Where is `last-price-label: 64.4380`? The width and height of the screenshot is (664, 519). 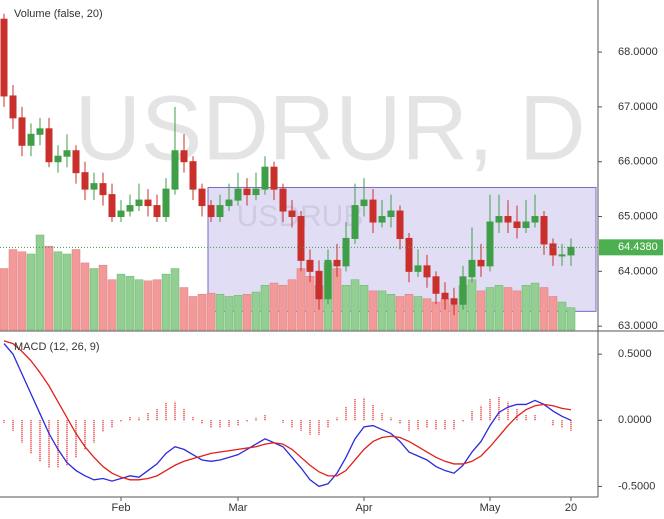 last-price-label: 64.4380 is located at coordinates (638, 247).